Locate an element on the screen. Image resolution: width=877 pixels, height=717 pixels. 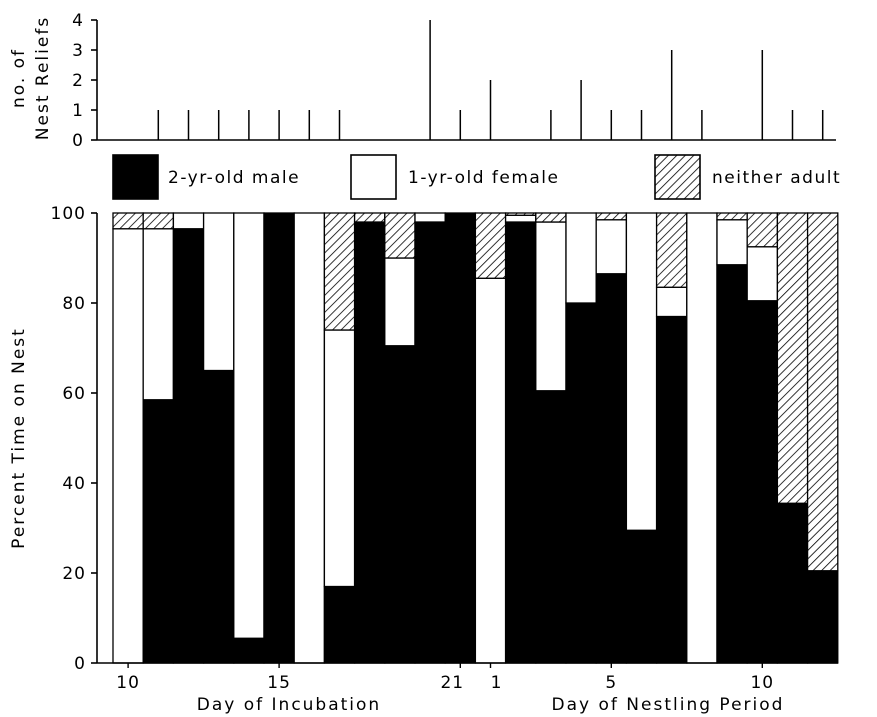
legend-swatch-male is located at coordinates (135, 177).